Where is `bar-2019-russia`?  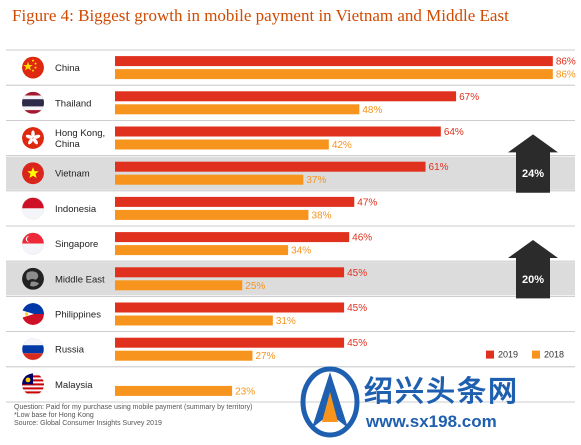
bar-2019-russia is located at coordinates (230, 342).